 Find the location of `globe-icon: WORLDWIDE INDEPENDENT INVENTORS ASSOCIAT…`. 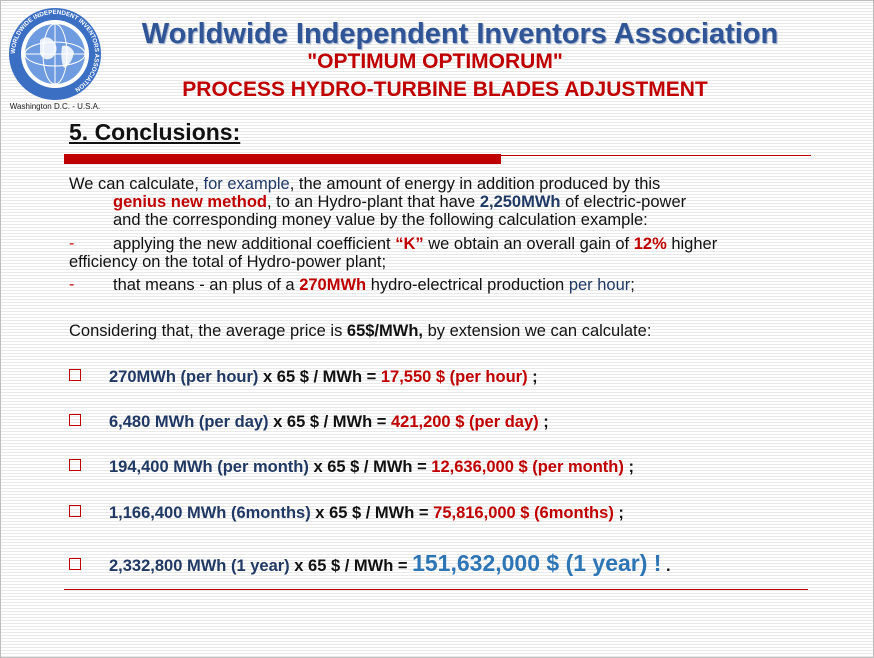

globe-icon: WORLDWIDE INDEPENDENT INVENTORS ASSOCIAT… is located at coordinates (55, 54).